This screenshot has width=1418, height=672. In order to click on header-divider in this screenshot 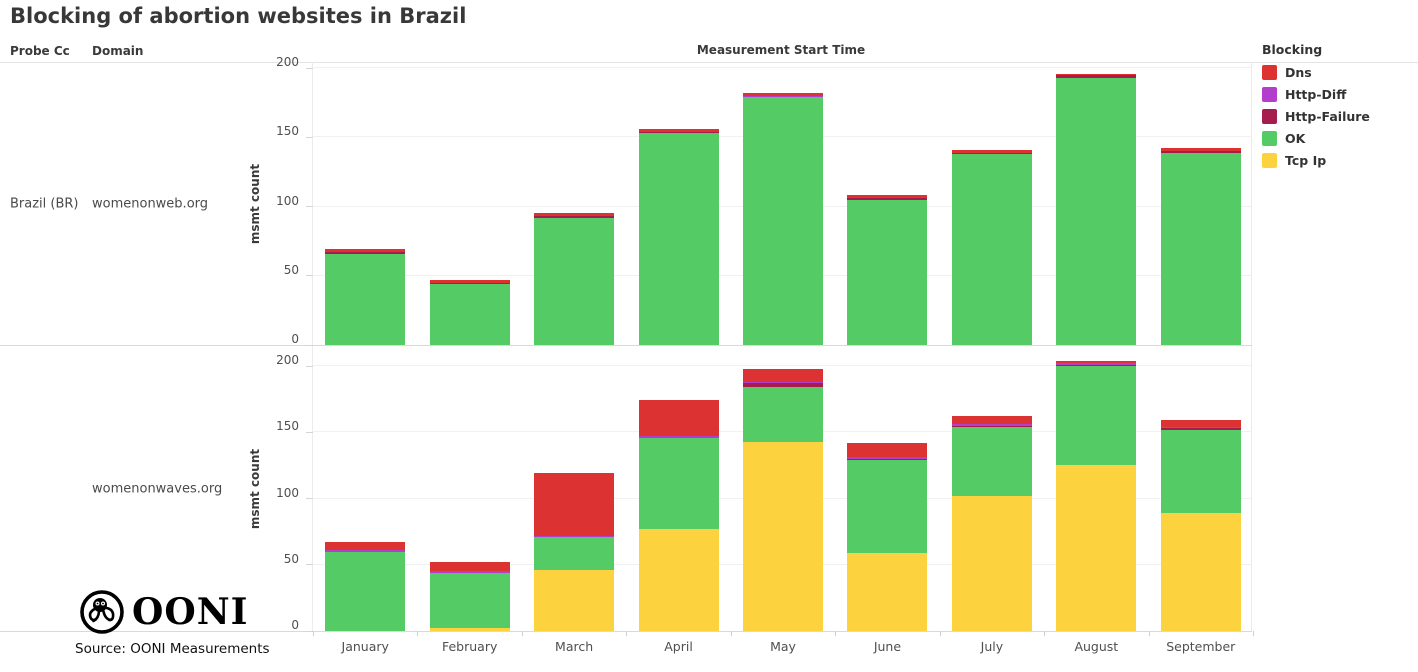, I will do `click(709, 62)`.